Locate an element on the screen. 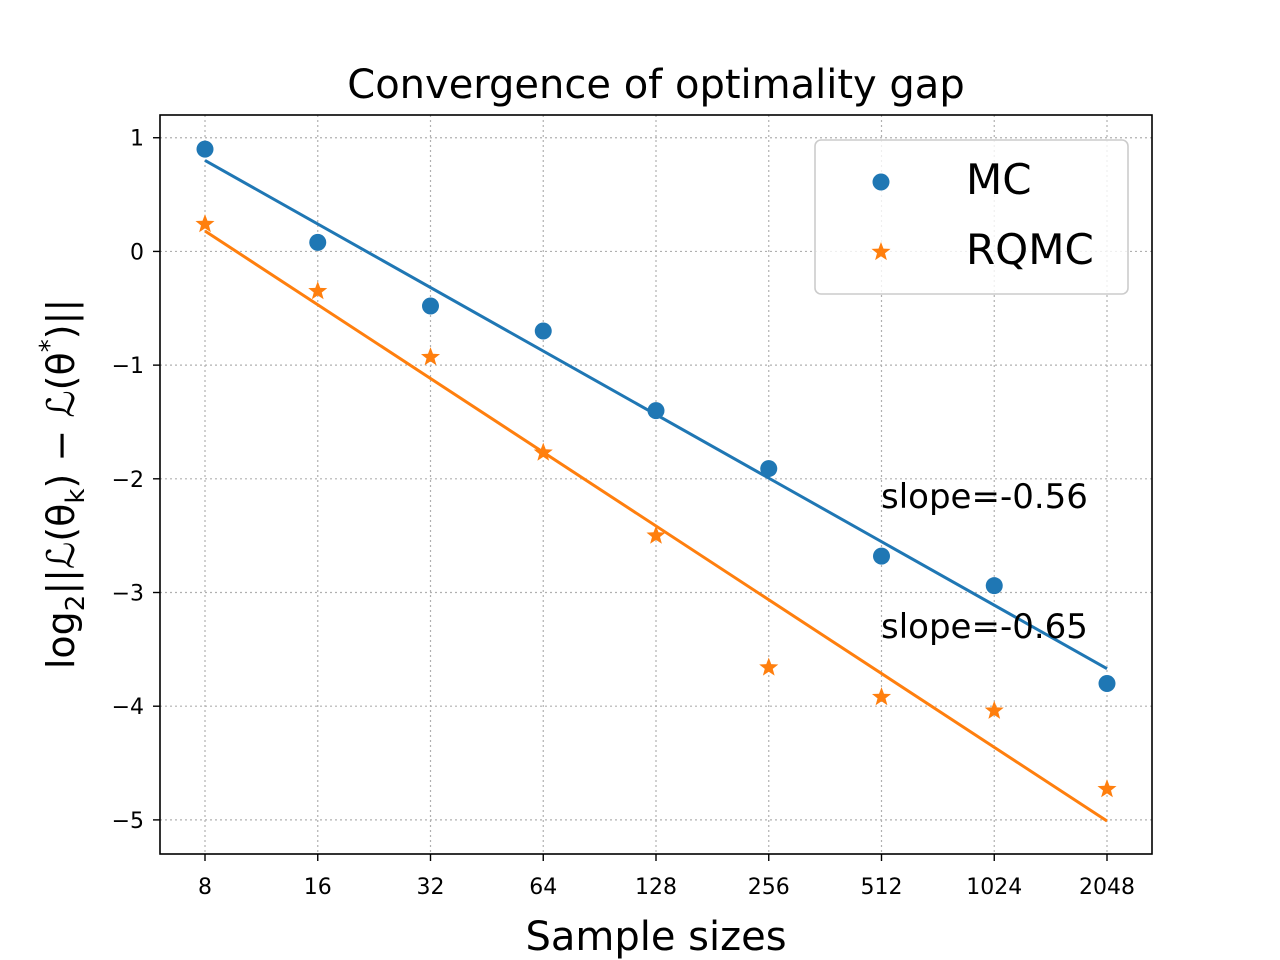  x-axis-label: Sample sizes is located at coordinates (655, 937).